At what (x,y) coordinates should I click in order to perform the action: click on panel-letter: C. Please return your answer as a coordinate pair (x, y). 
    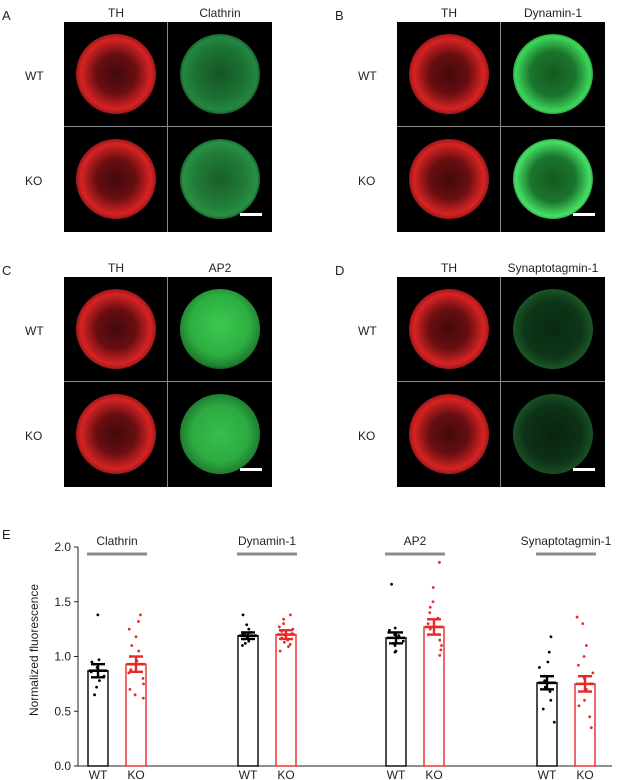
    Looking at the image, I should click on (7, 270).